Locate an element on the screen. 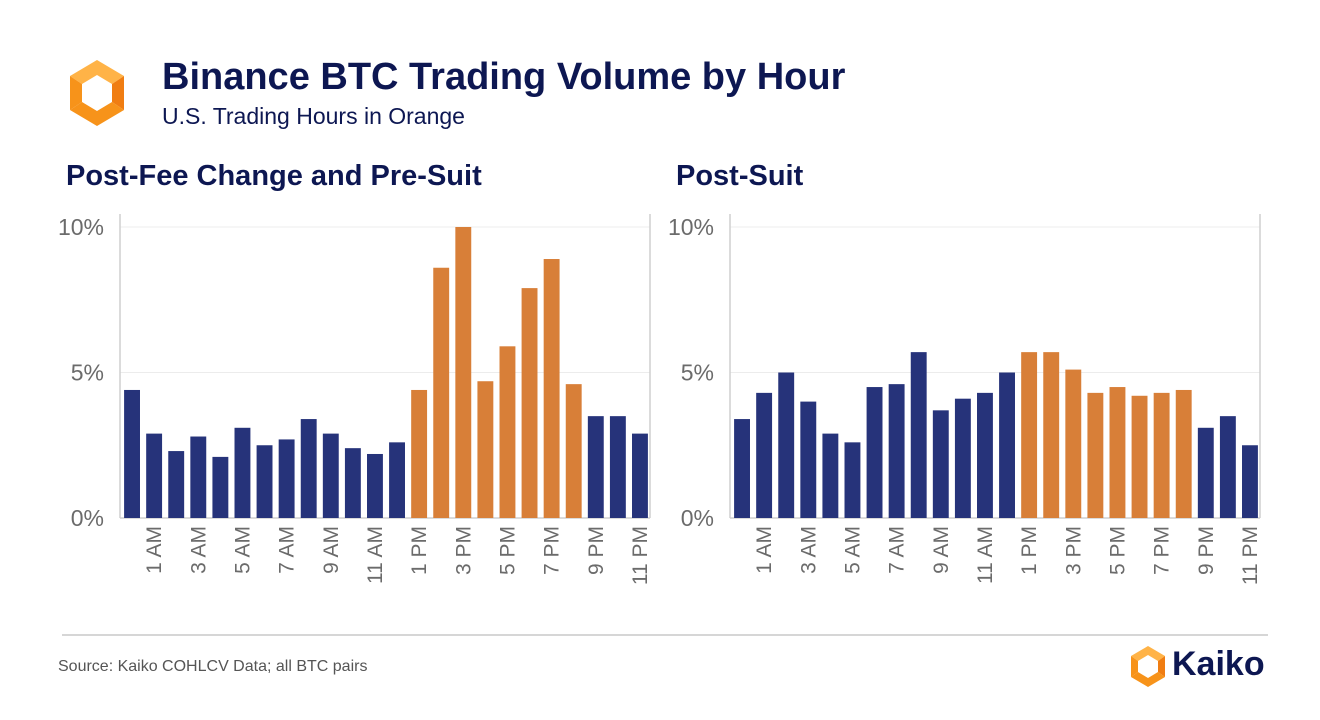 Image resolution: width=1320 pixels, height=720 pixels. page-title: Binance BTC Trading Volume by Hour is located at coordinates (504, 77).